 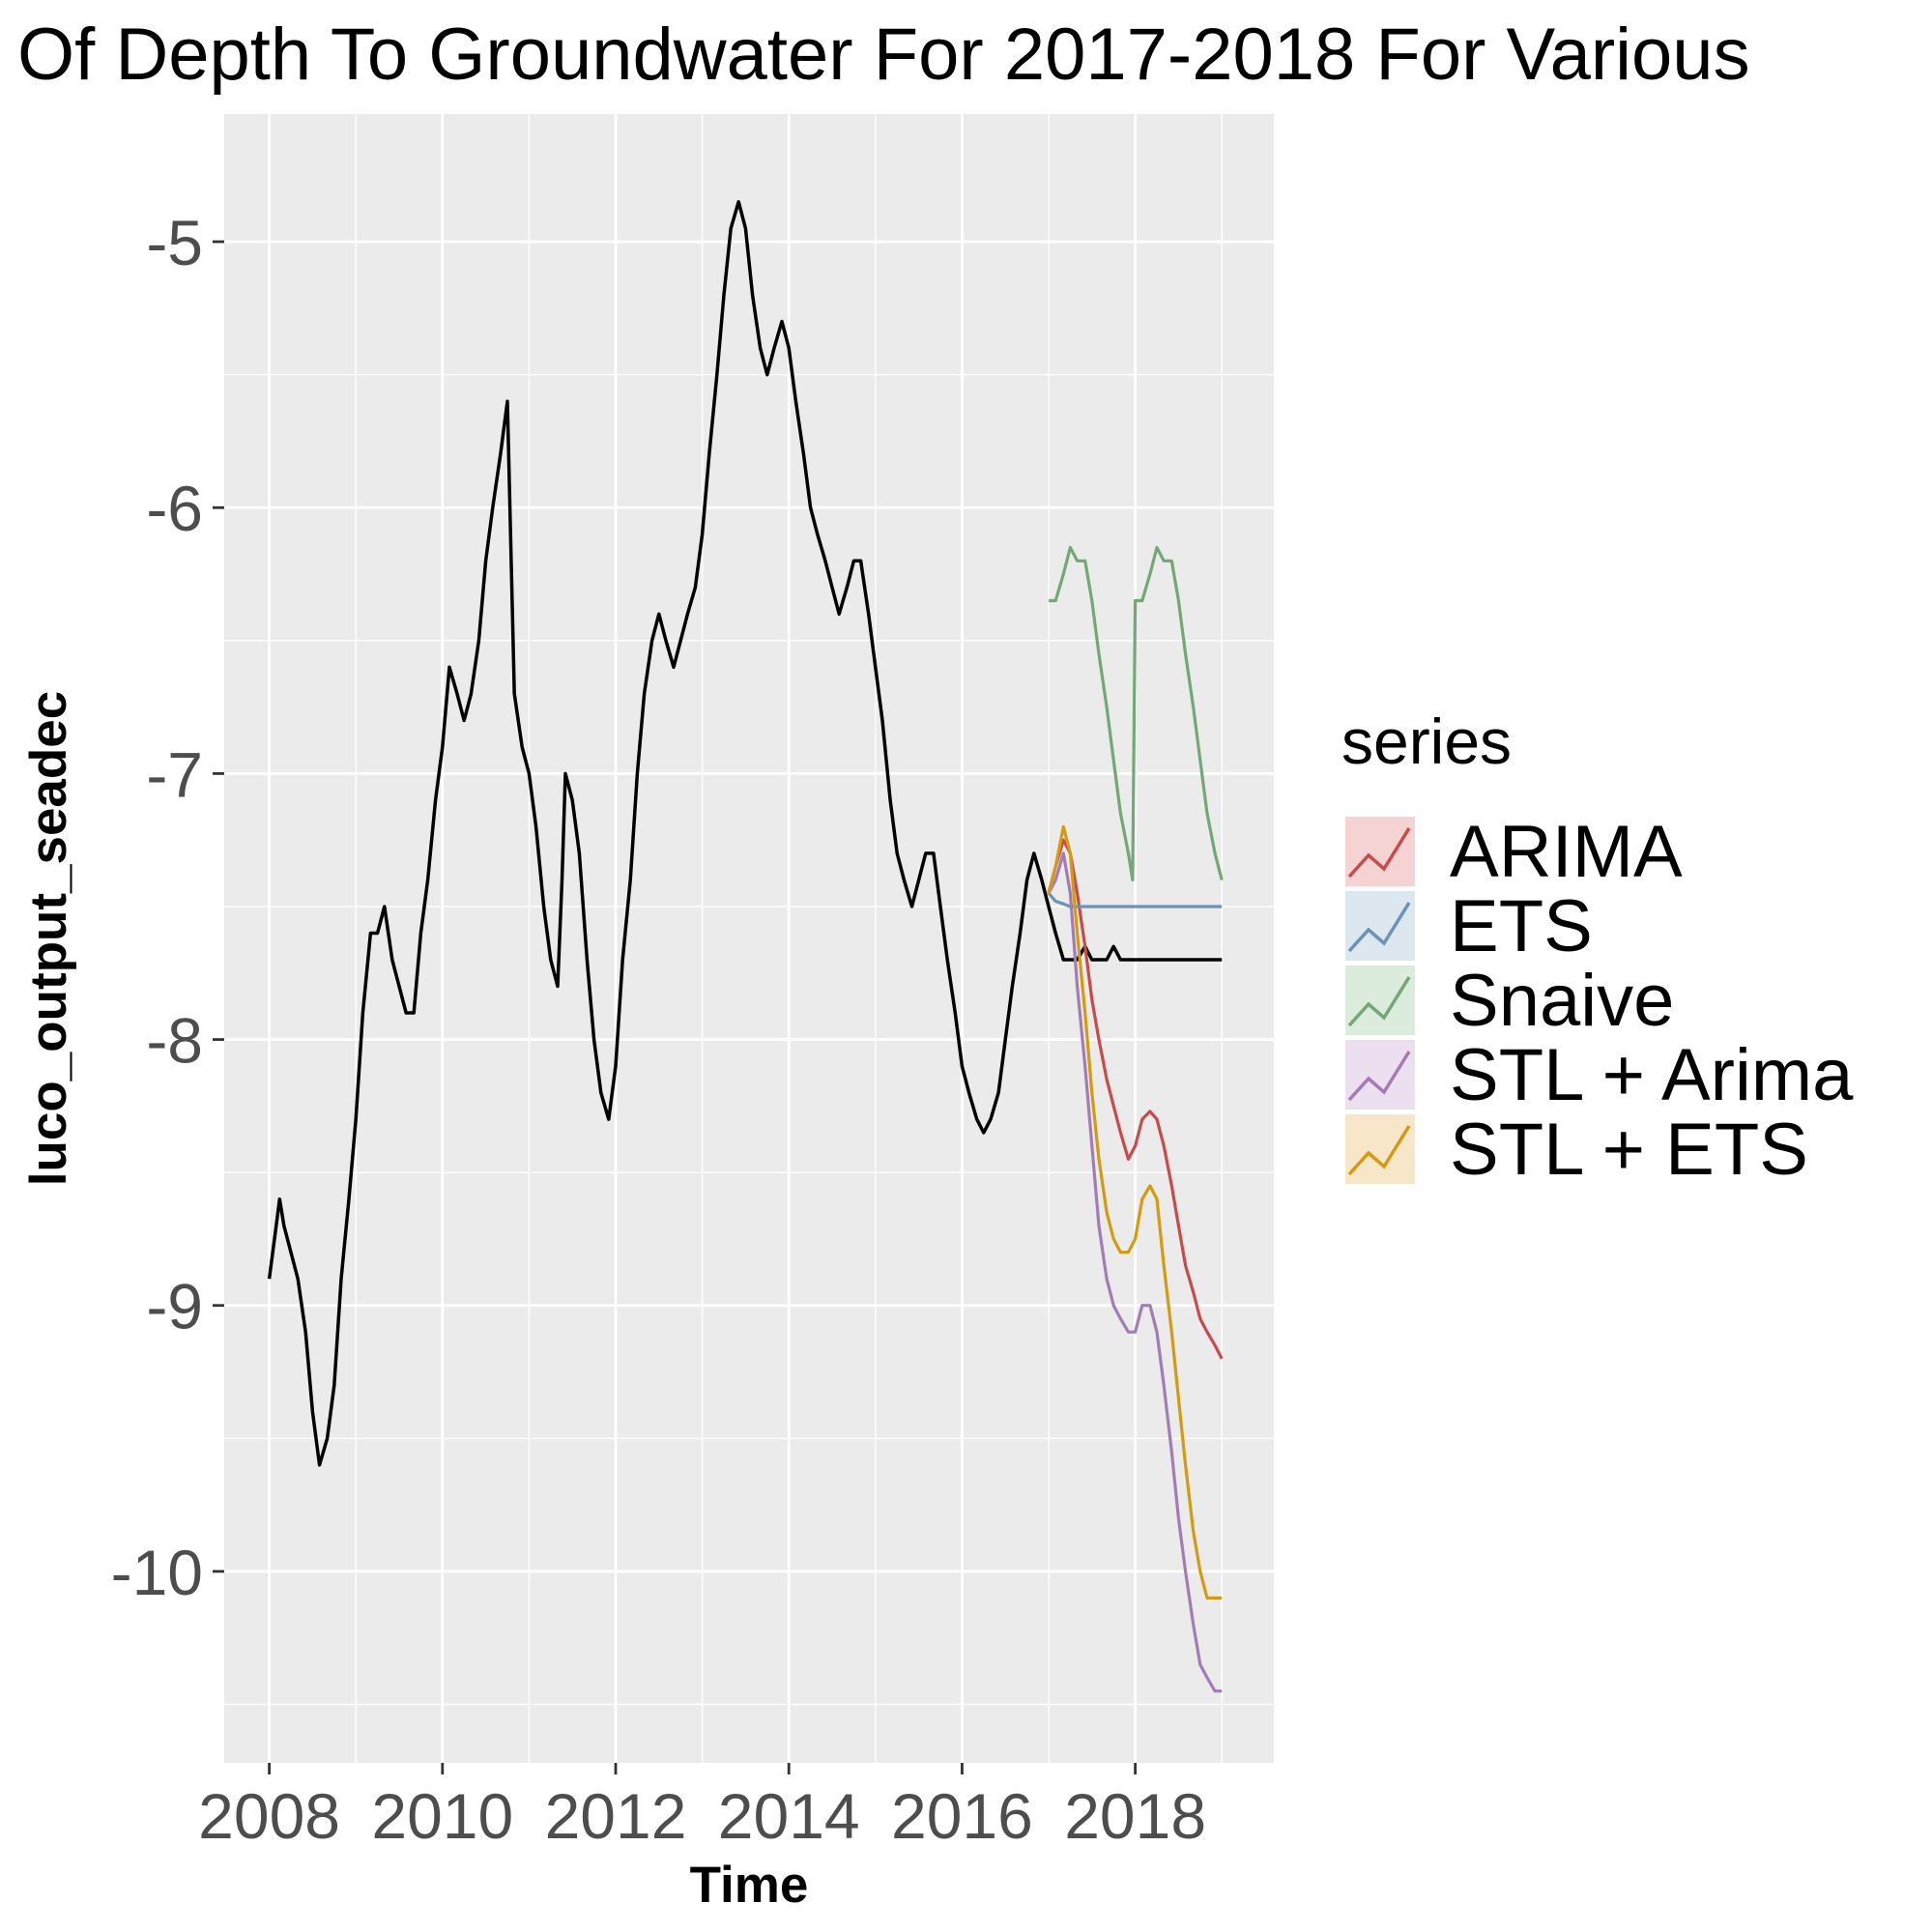 What do you see at coordinates (616, 1816) in the screenshot?
I see `x-tick-label: 2012` at bounding box center [616, 1816].